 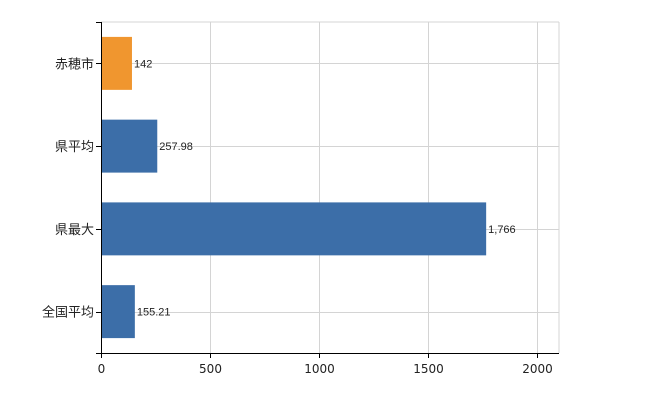 What do you see at coordinates (68, 313) in the screenshot?
I see `y-category-label: 全国平均` at bounding box center [68, 313].